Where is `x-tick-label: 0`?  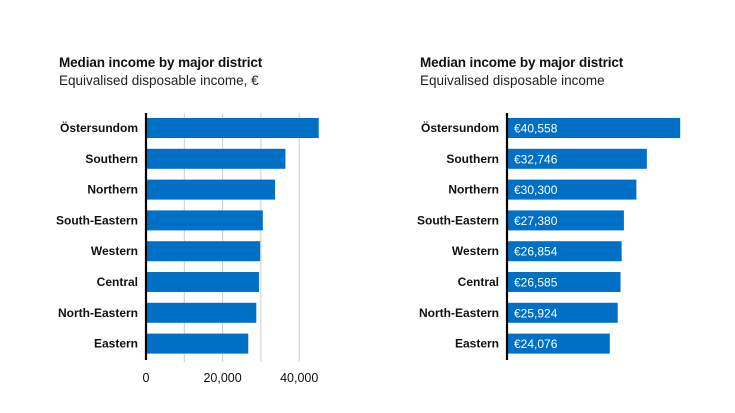
x-tick-label: 0 is located at coordinates (146, 378).